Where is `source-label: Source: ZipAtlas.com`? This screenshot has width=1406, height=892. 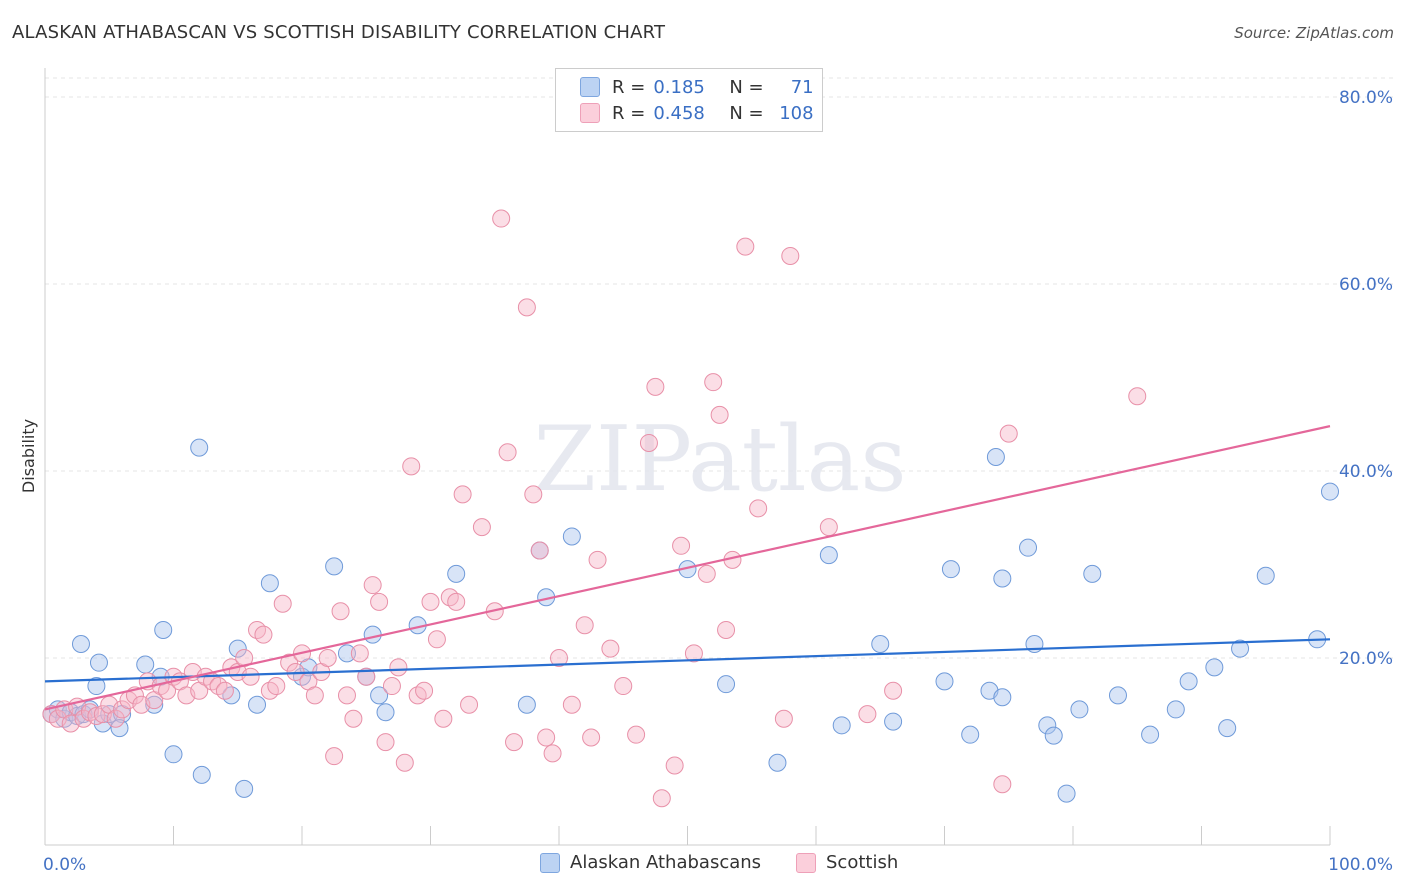 source-label: Source: ZipAtlas.com is located at coordinates (1314, 33).